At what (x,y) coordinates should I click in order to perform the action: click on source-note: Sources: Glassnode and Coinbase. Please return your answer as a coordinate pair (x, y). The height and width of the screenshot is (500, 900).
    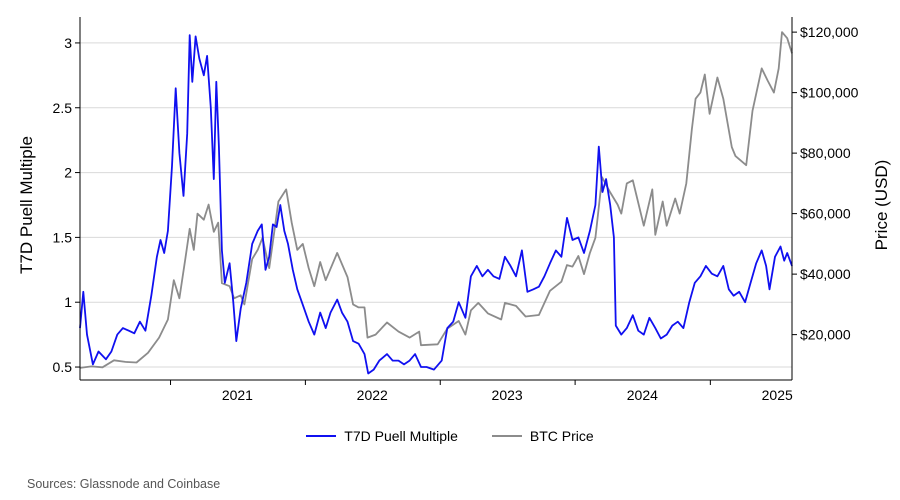
    Looking at the image, I should click on (124, 484).